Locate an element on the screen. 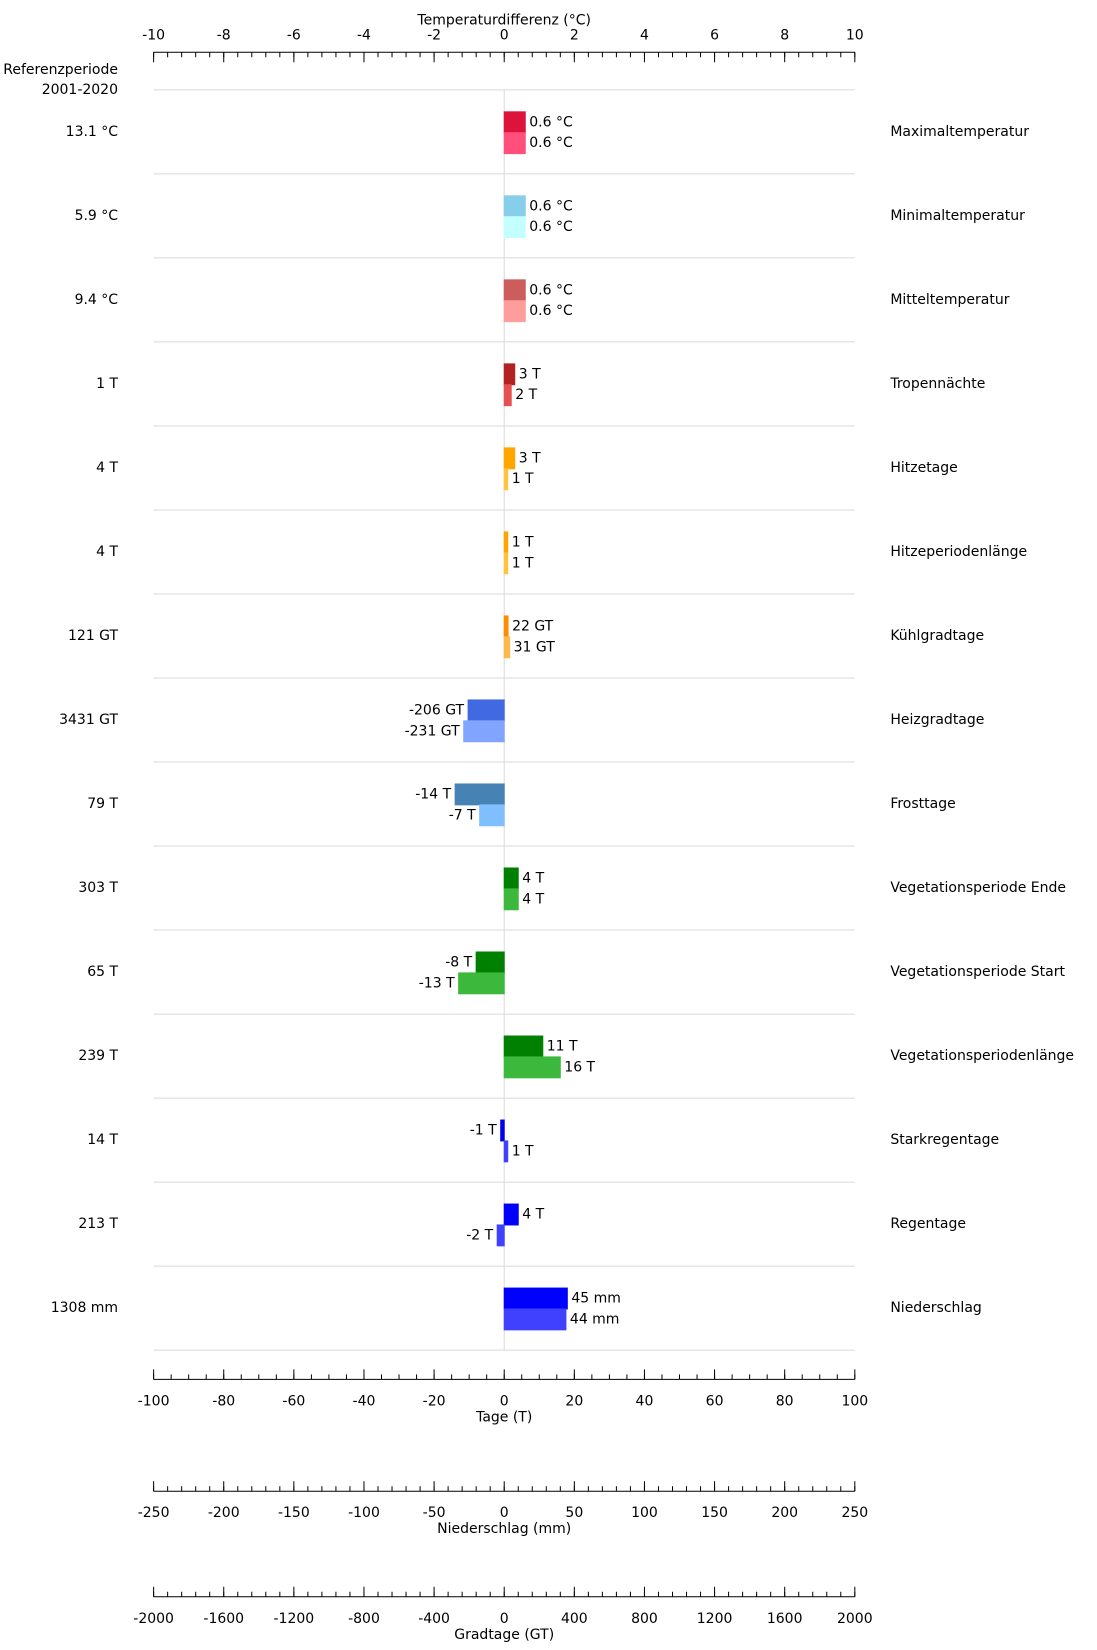 Image resolution: width=1097 pixels, height=1650 pixels. tick-label: -400 is located at coordinates (434, 1619).